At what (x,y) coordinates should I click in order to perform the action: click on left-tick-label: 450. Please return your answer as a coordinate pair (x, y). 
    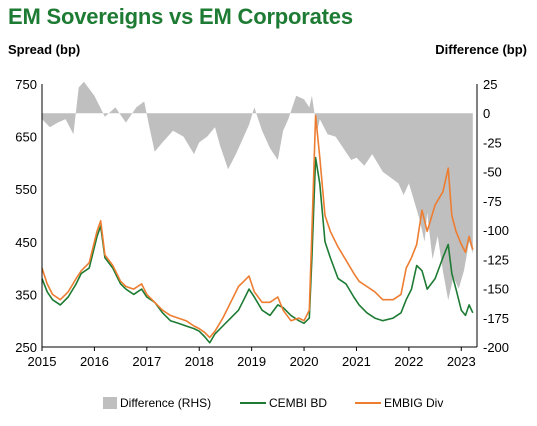
    Looking at the image, I should click on (26, 242).